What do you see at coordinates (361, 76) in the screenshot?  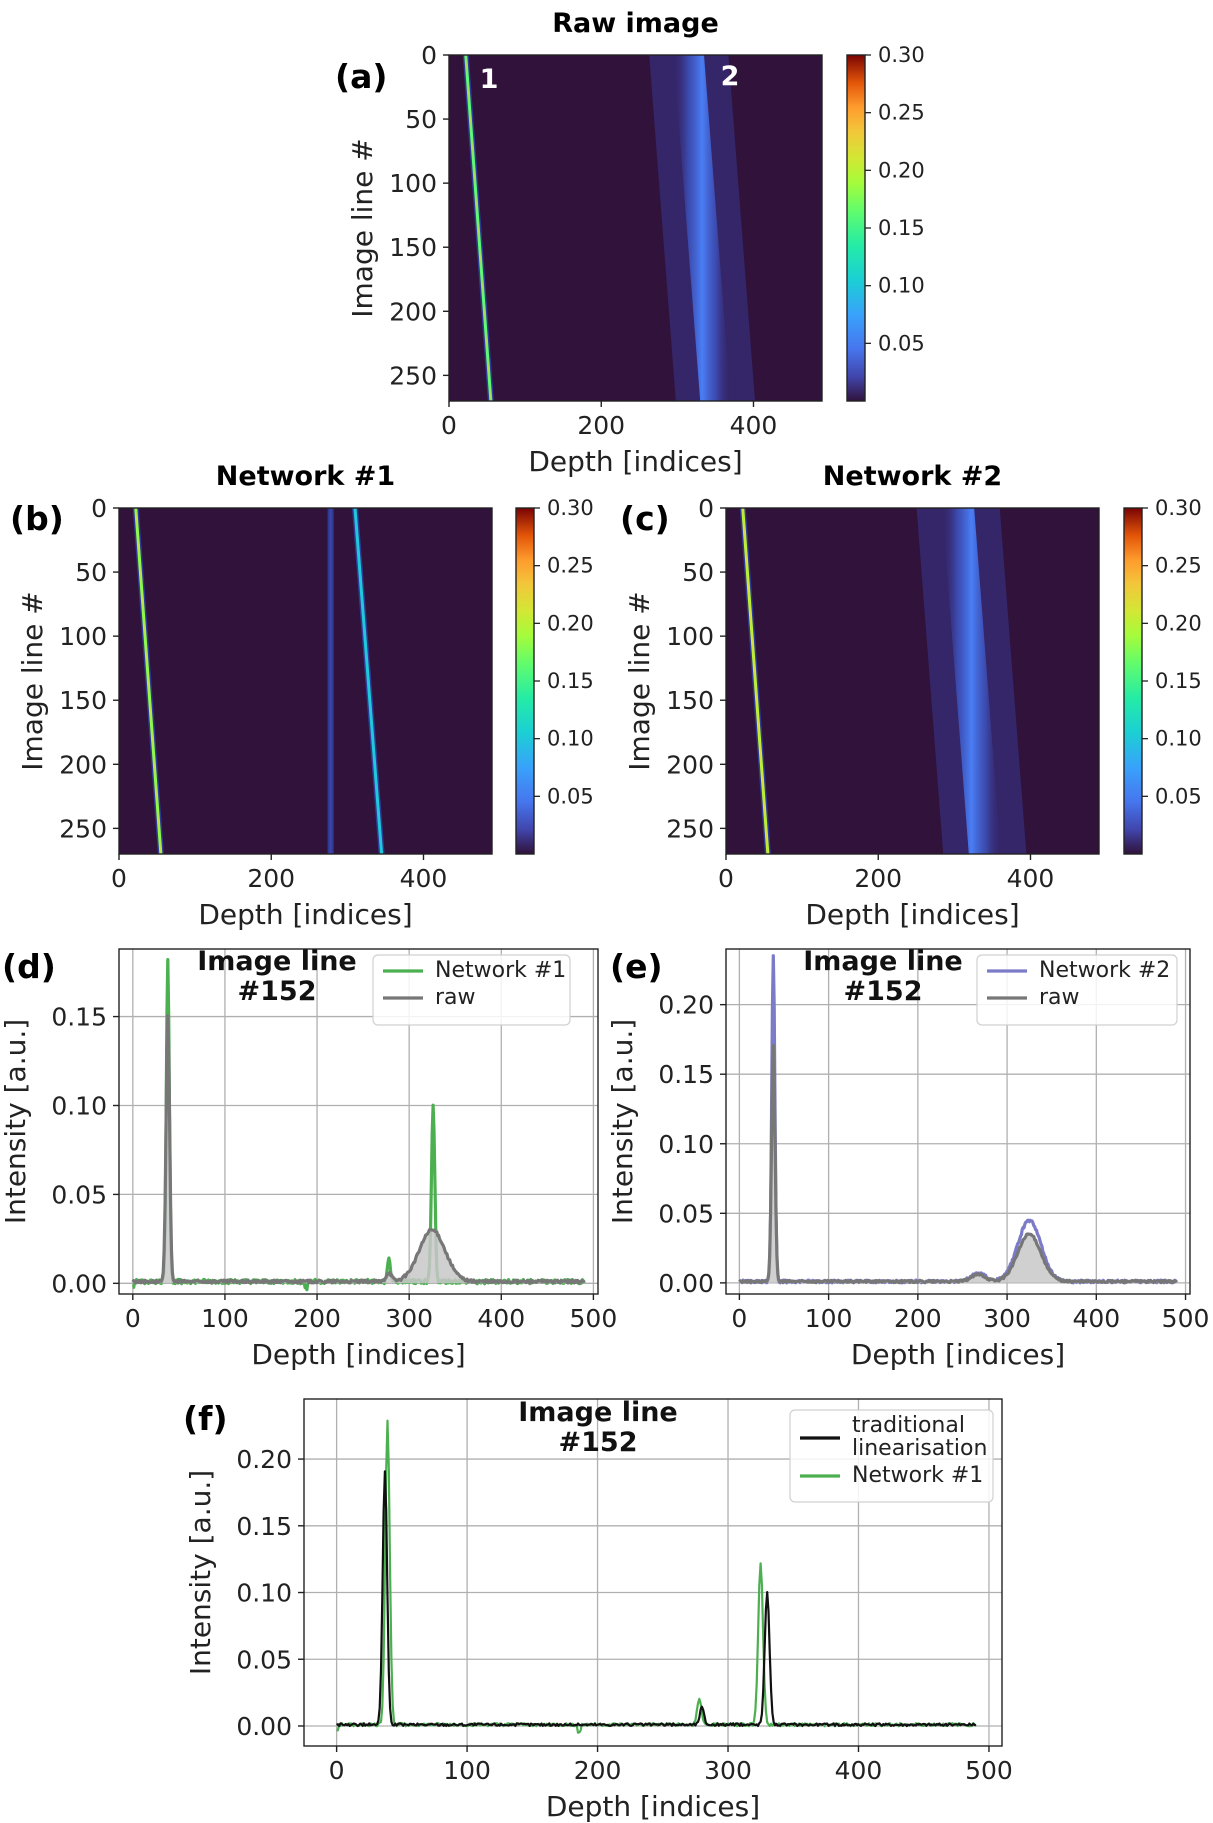 I see `panel-label: (a)` at bounding box center [361, 76].